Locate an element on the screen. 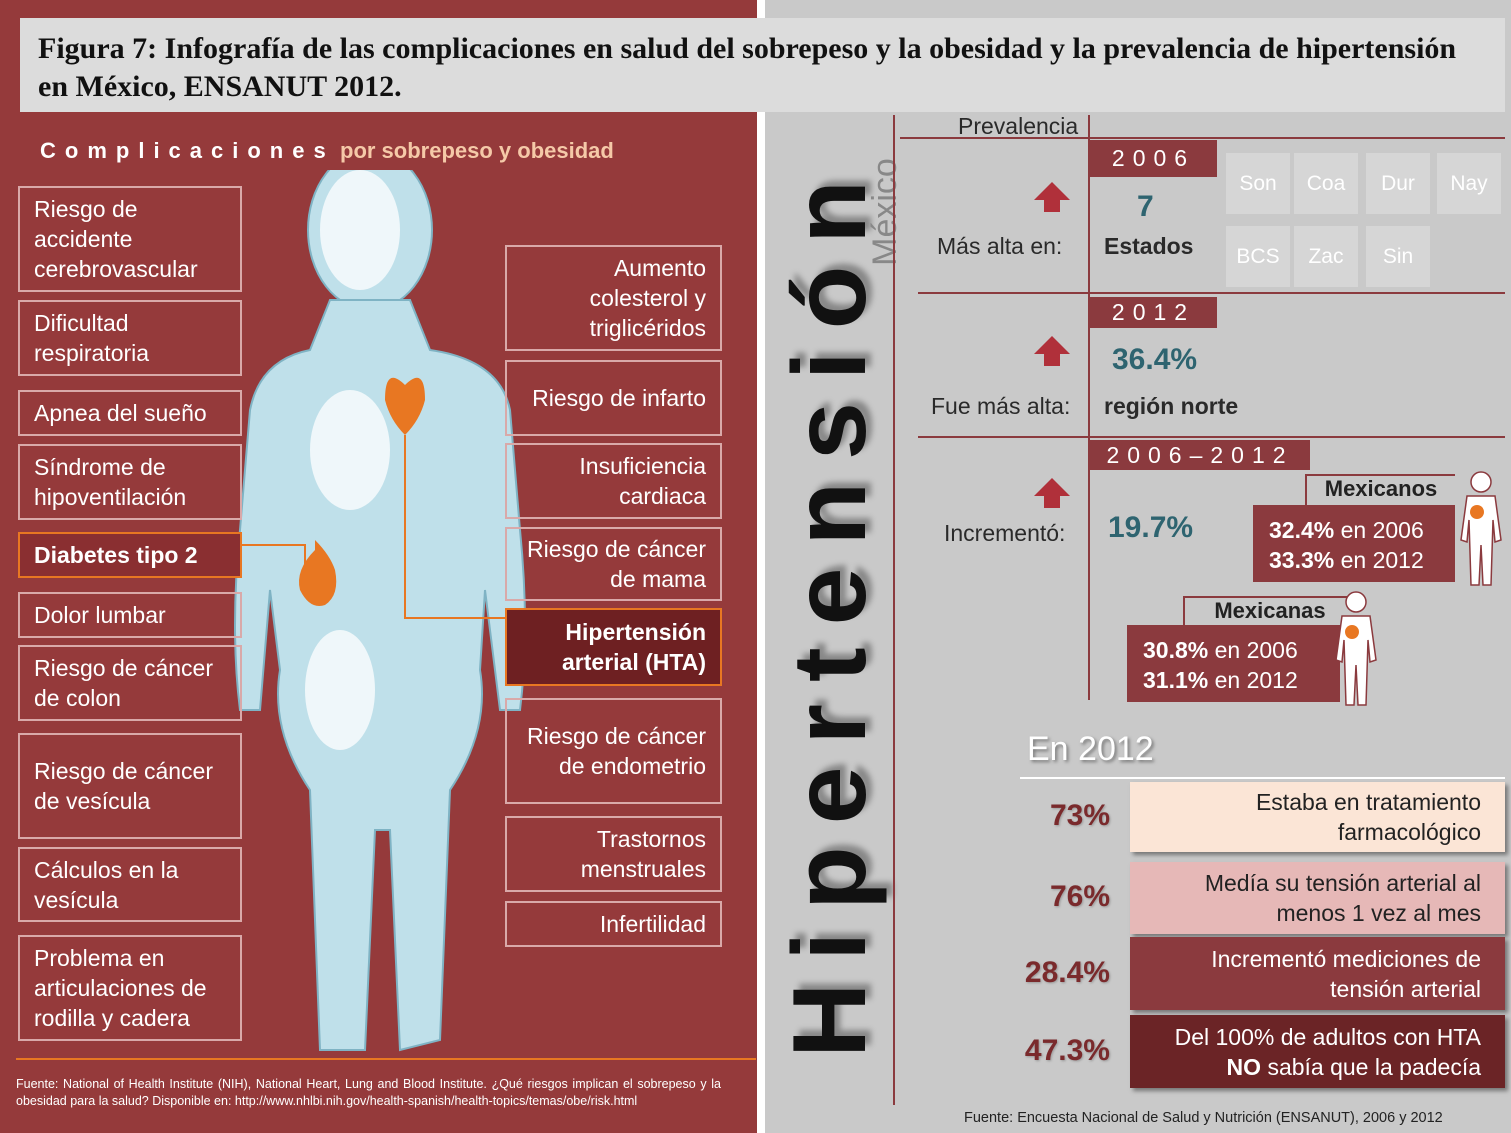  row-unit: región norte is located at coordinates (1171, 406).